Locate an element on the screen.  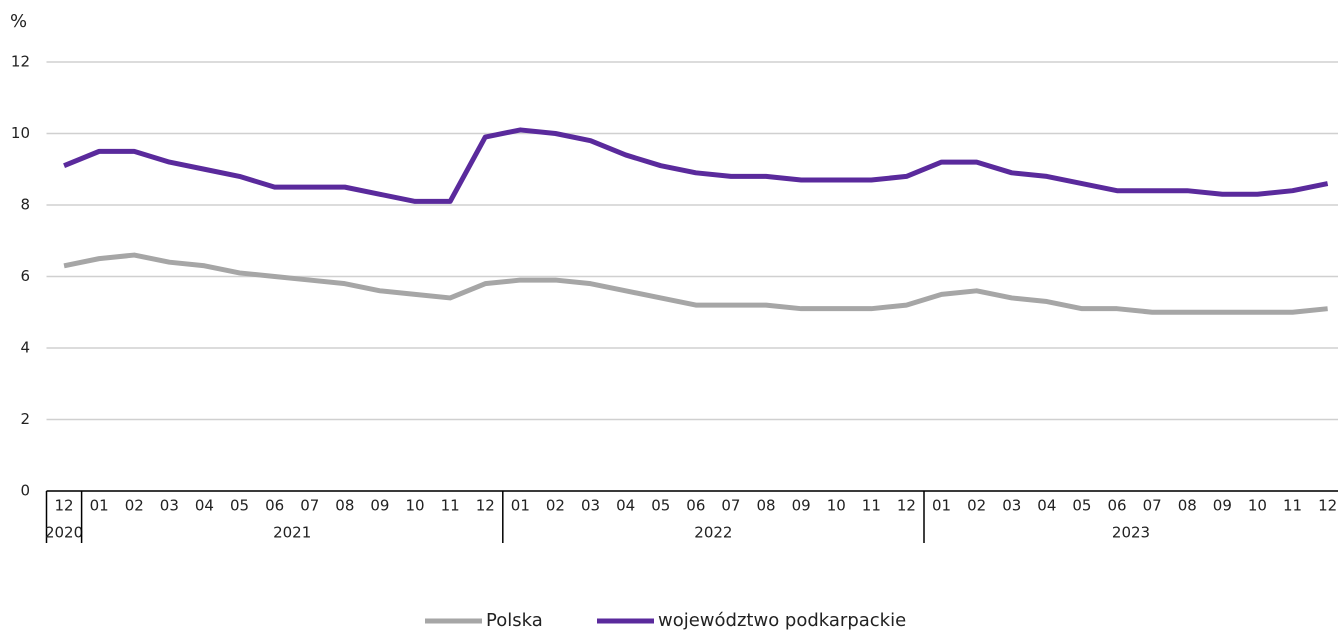
y-tick-label: 4 is located at coordinates (25, 348).